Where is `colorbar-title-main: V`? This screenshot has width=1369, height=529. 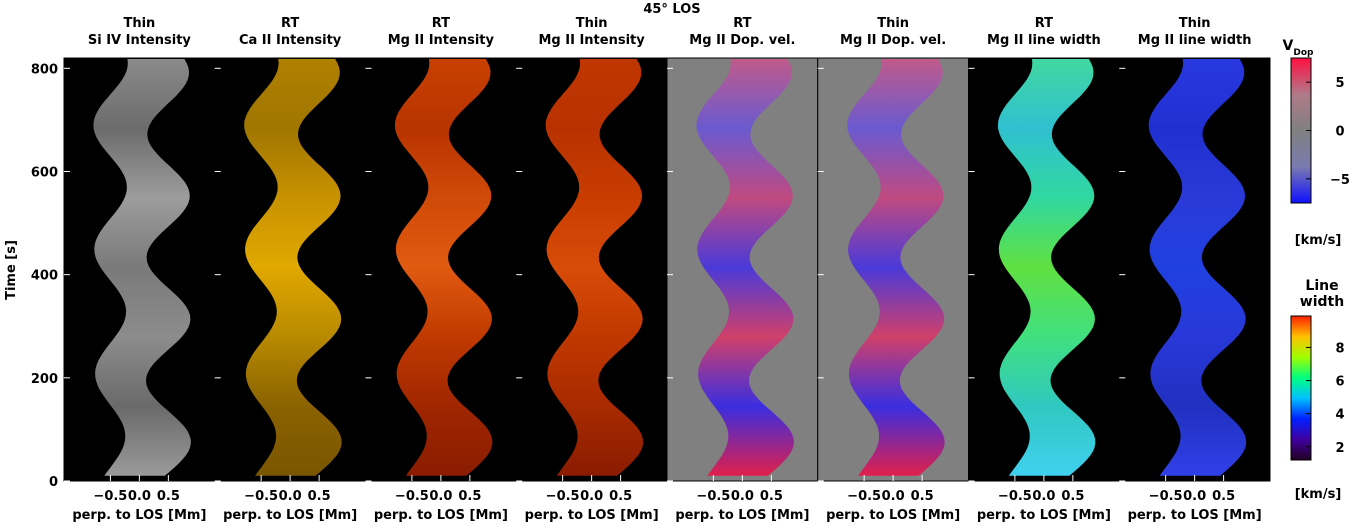
colorbar-title-main: V is located at coordinates (1288, 46).